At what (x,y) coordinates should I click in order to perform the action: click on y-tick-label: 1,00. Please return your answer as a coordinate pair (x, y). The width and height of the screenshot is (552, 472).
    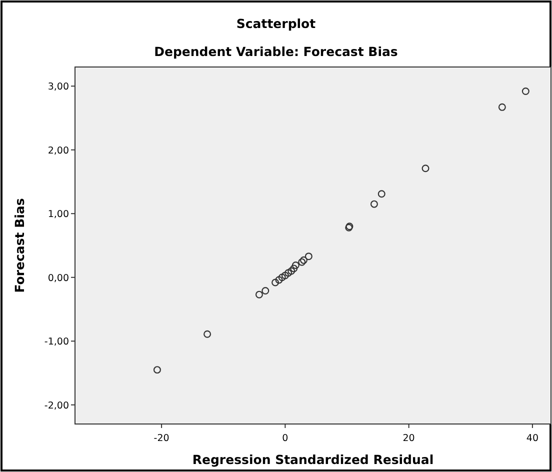
    Looking at the image, I should click on (58, 214).